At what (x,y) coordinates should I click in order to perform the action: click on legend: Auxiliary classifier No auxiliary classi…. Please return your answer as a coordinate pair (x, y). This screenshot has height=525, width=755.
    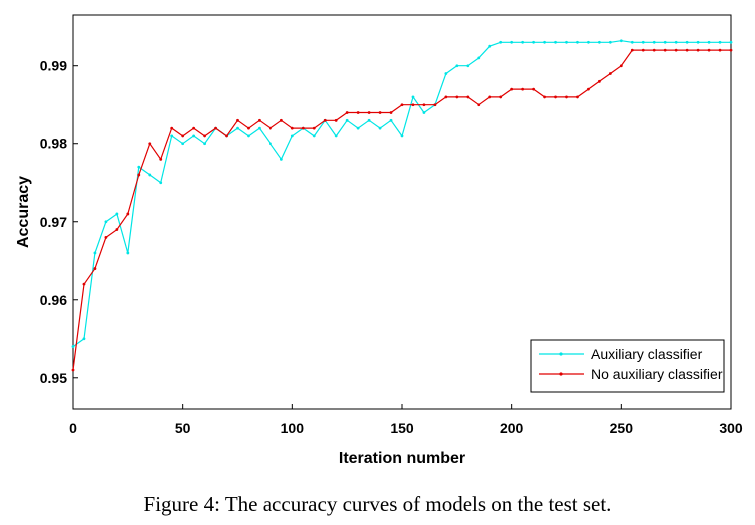
    Looking at the image, I should click on (627, 366).